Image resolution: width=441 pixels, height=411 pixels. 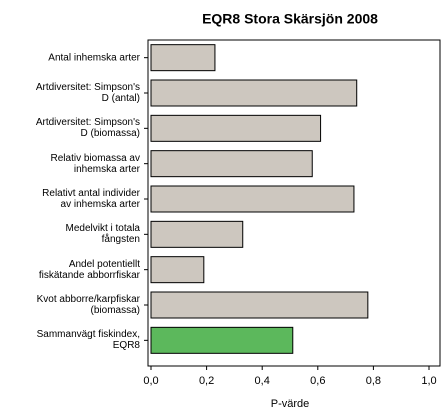 I want to click on x-tick-label: 0,6, so click(x=317, y=381).